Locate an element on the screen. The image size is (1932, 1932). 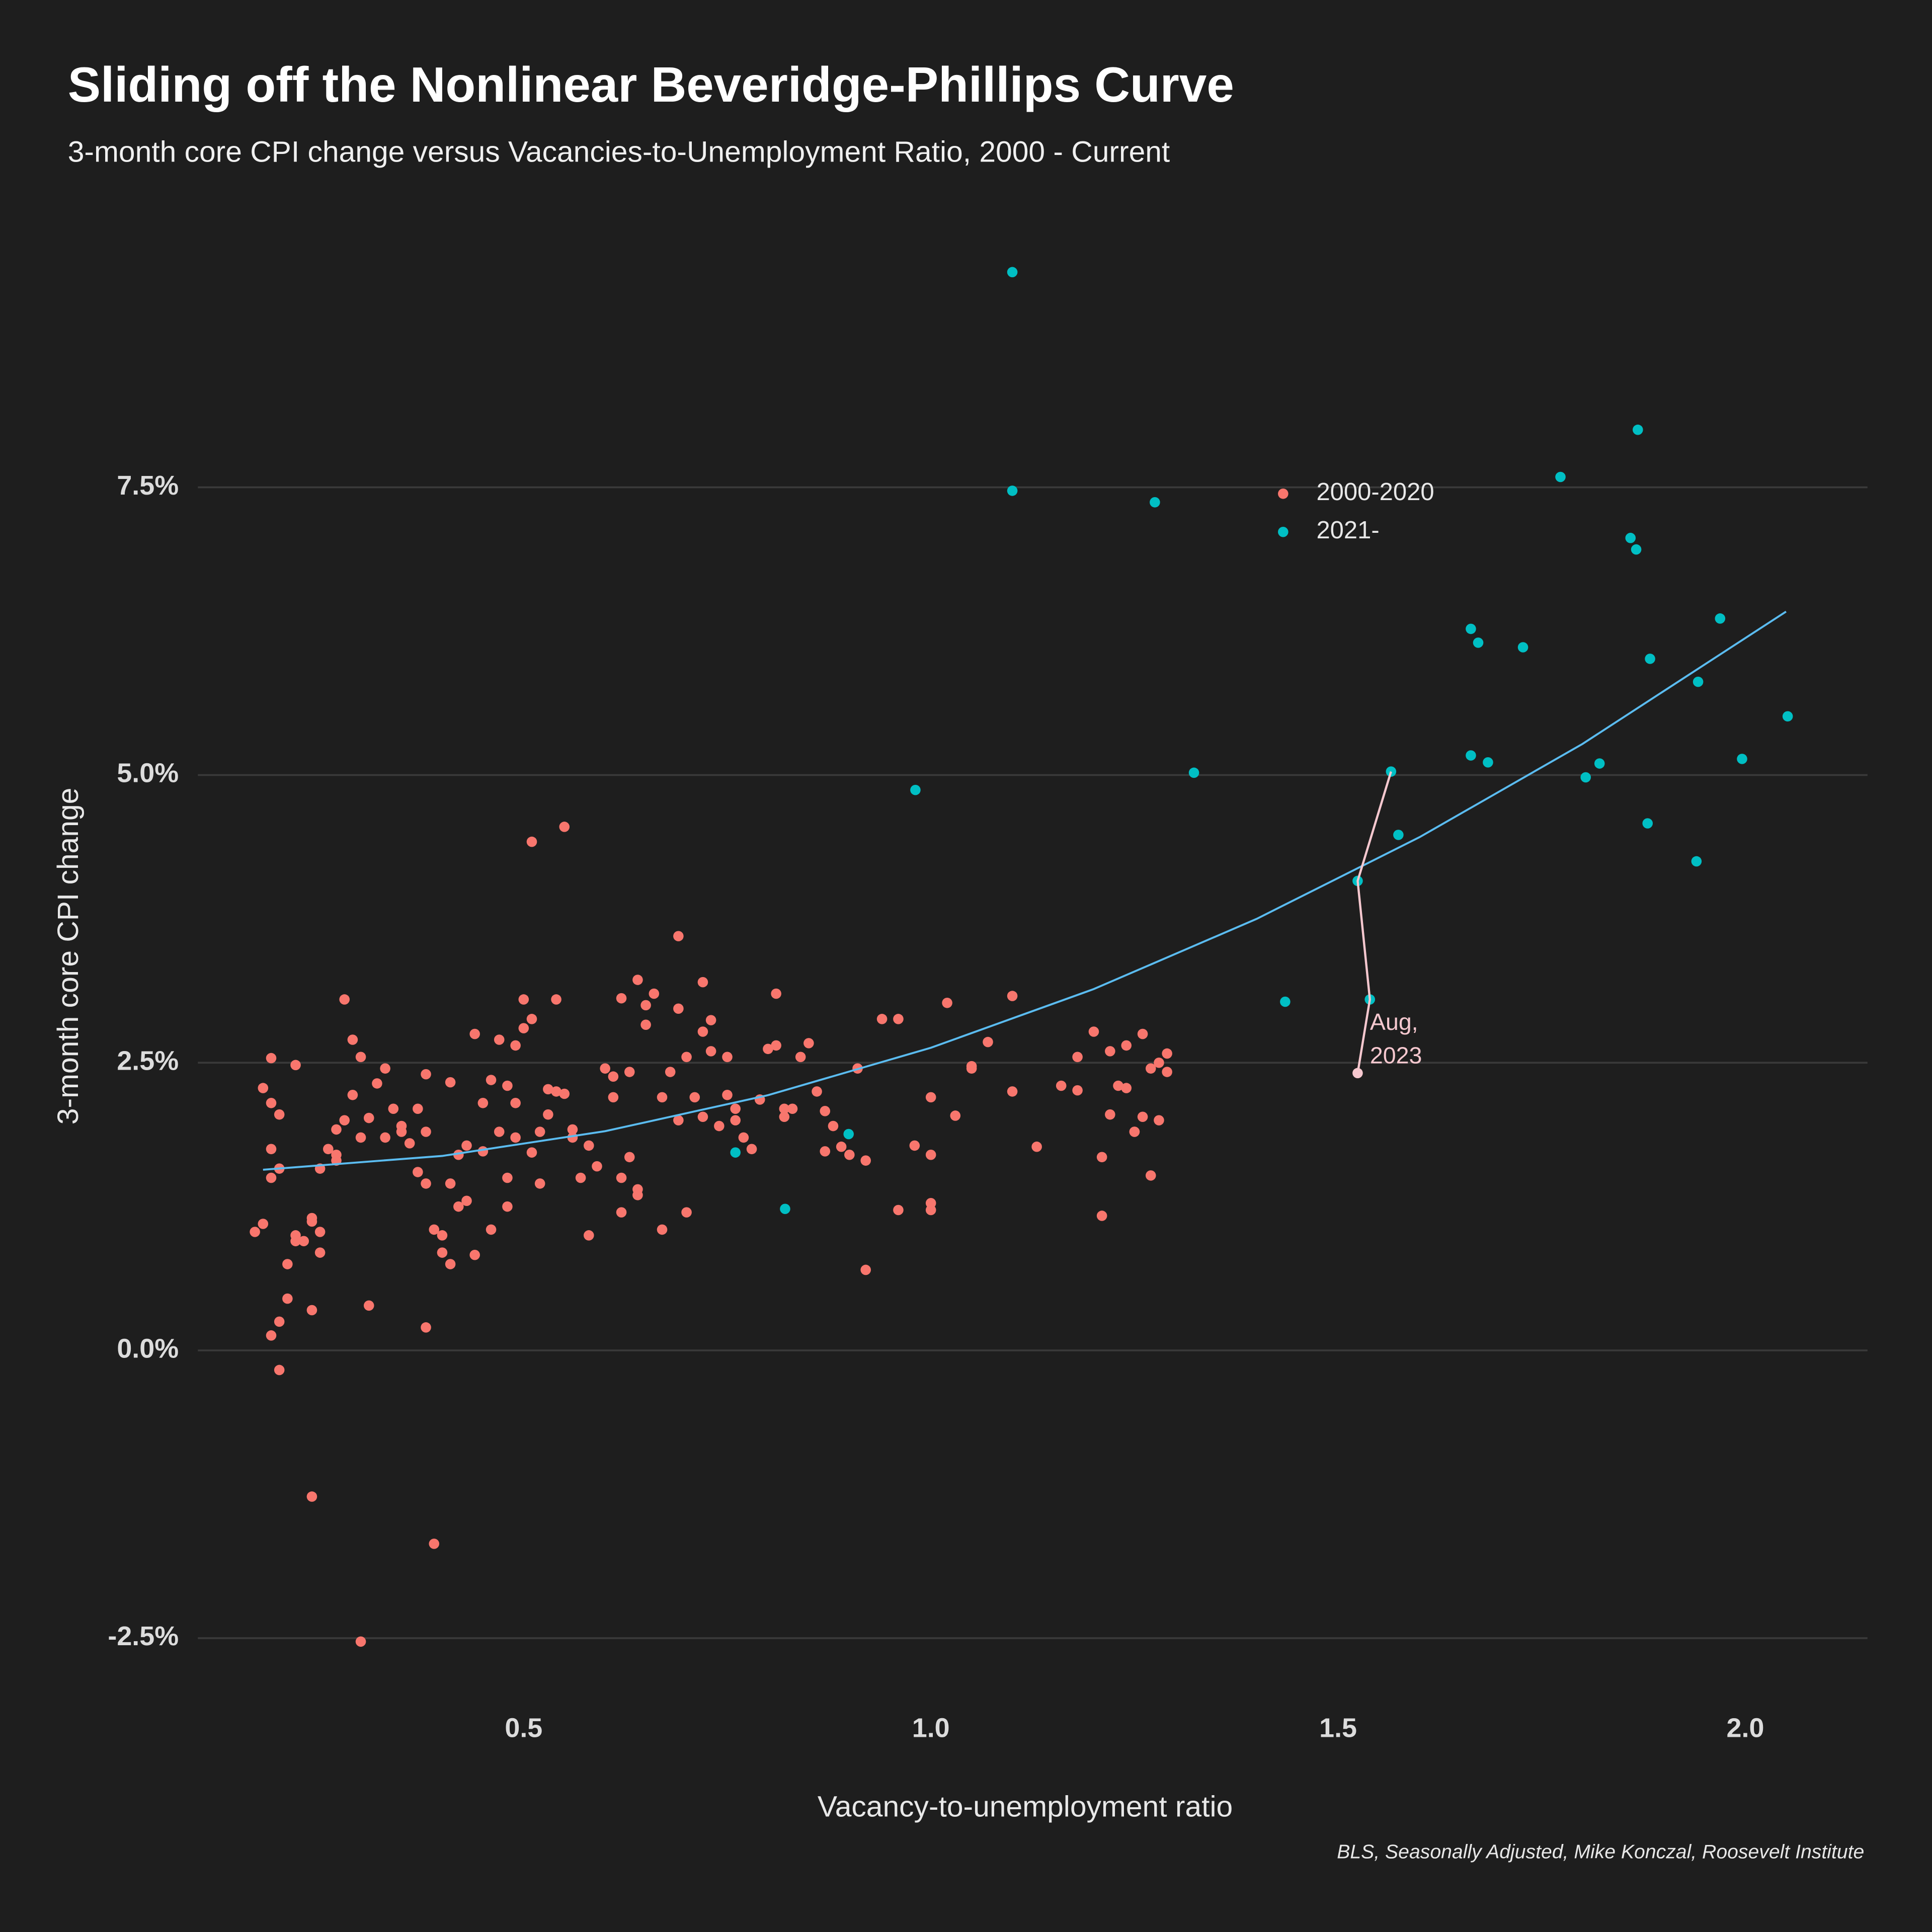
annotation: Aug, is located at coordinates (1394, 1022).